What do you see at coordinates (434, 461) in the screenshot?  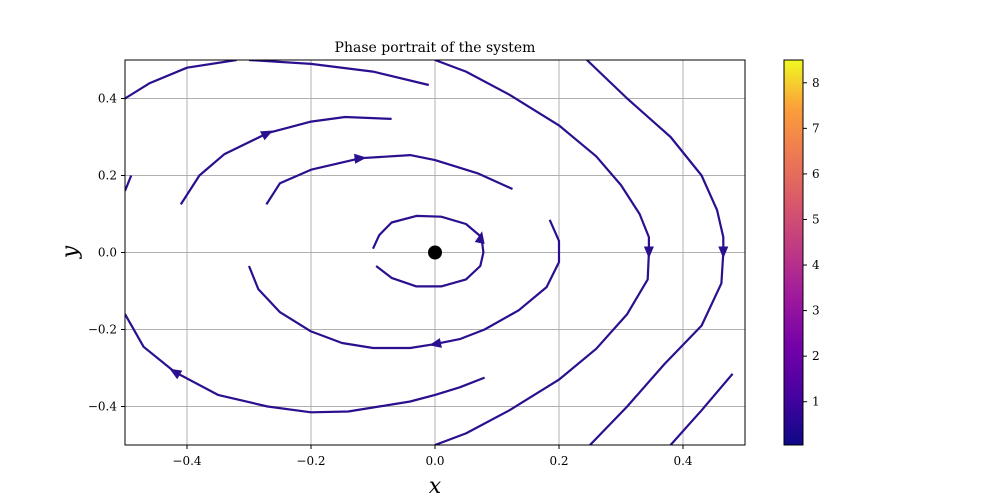 I see `x-tick-label: 0.0` at bounding box center [434, 461].